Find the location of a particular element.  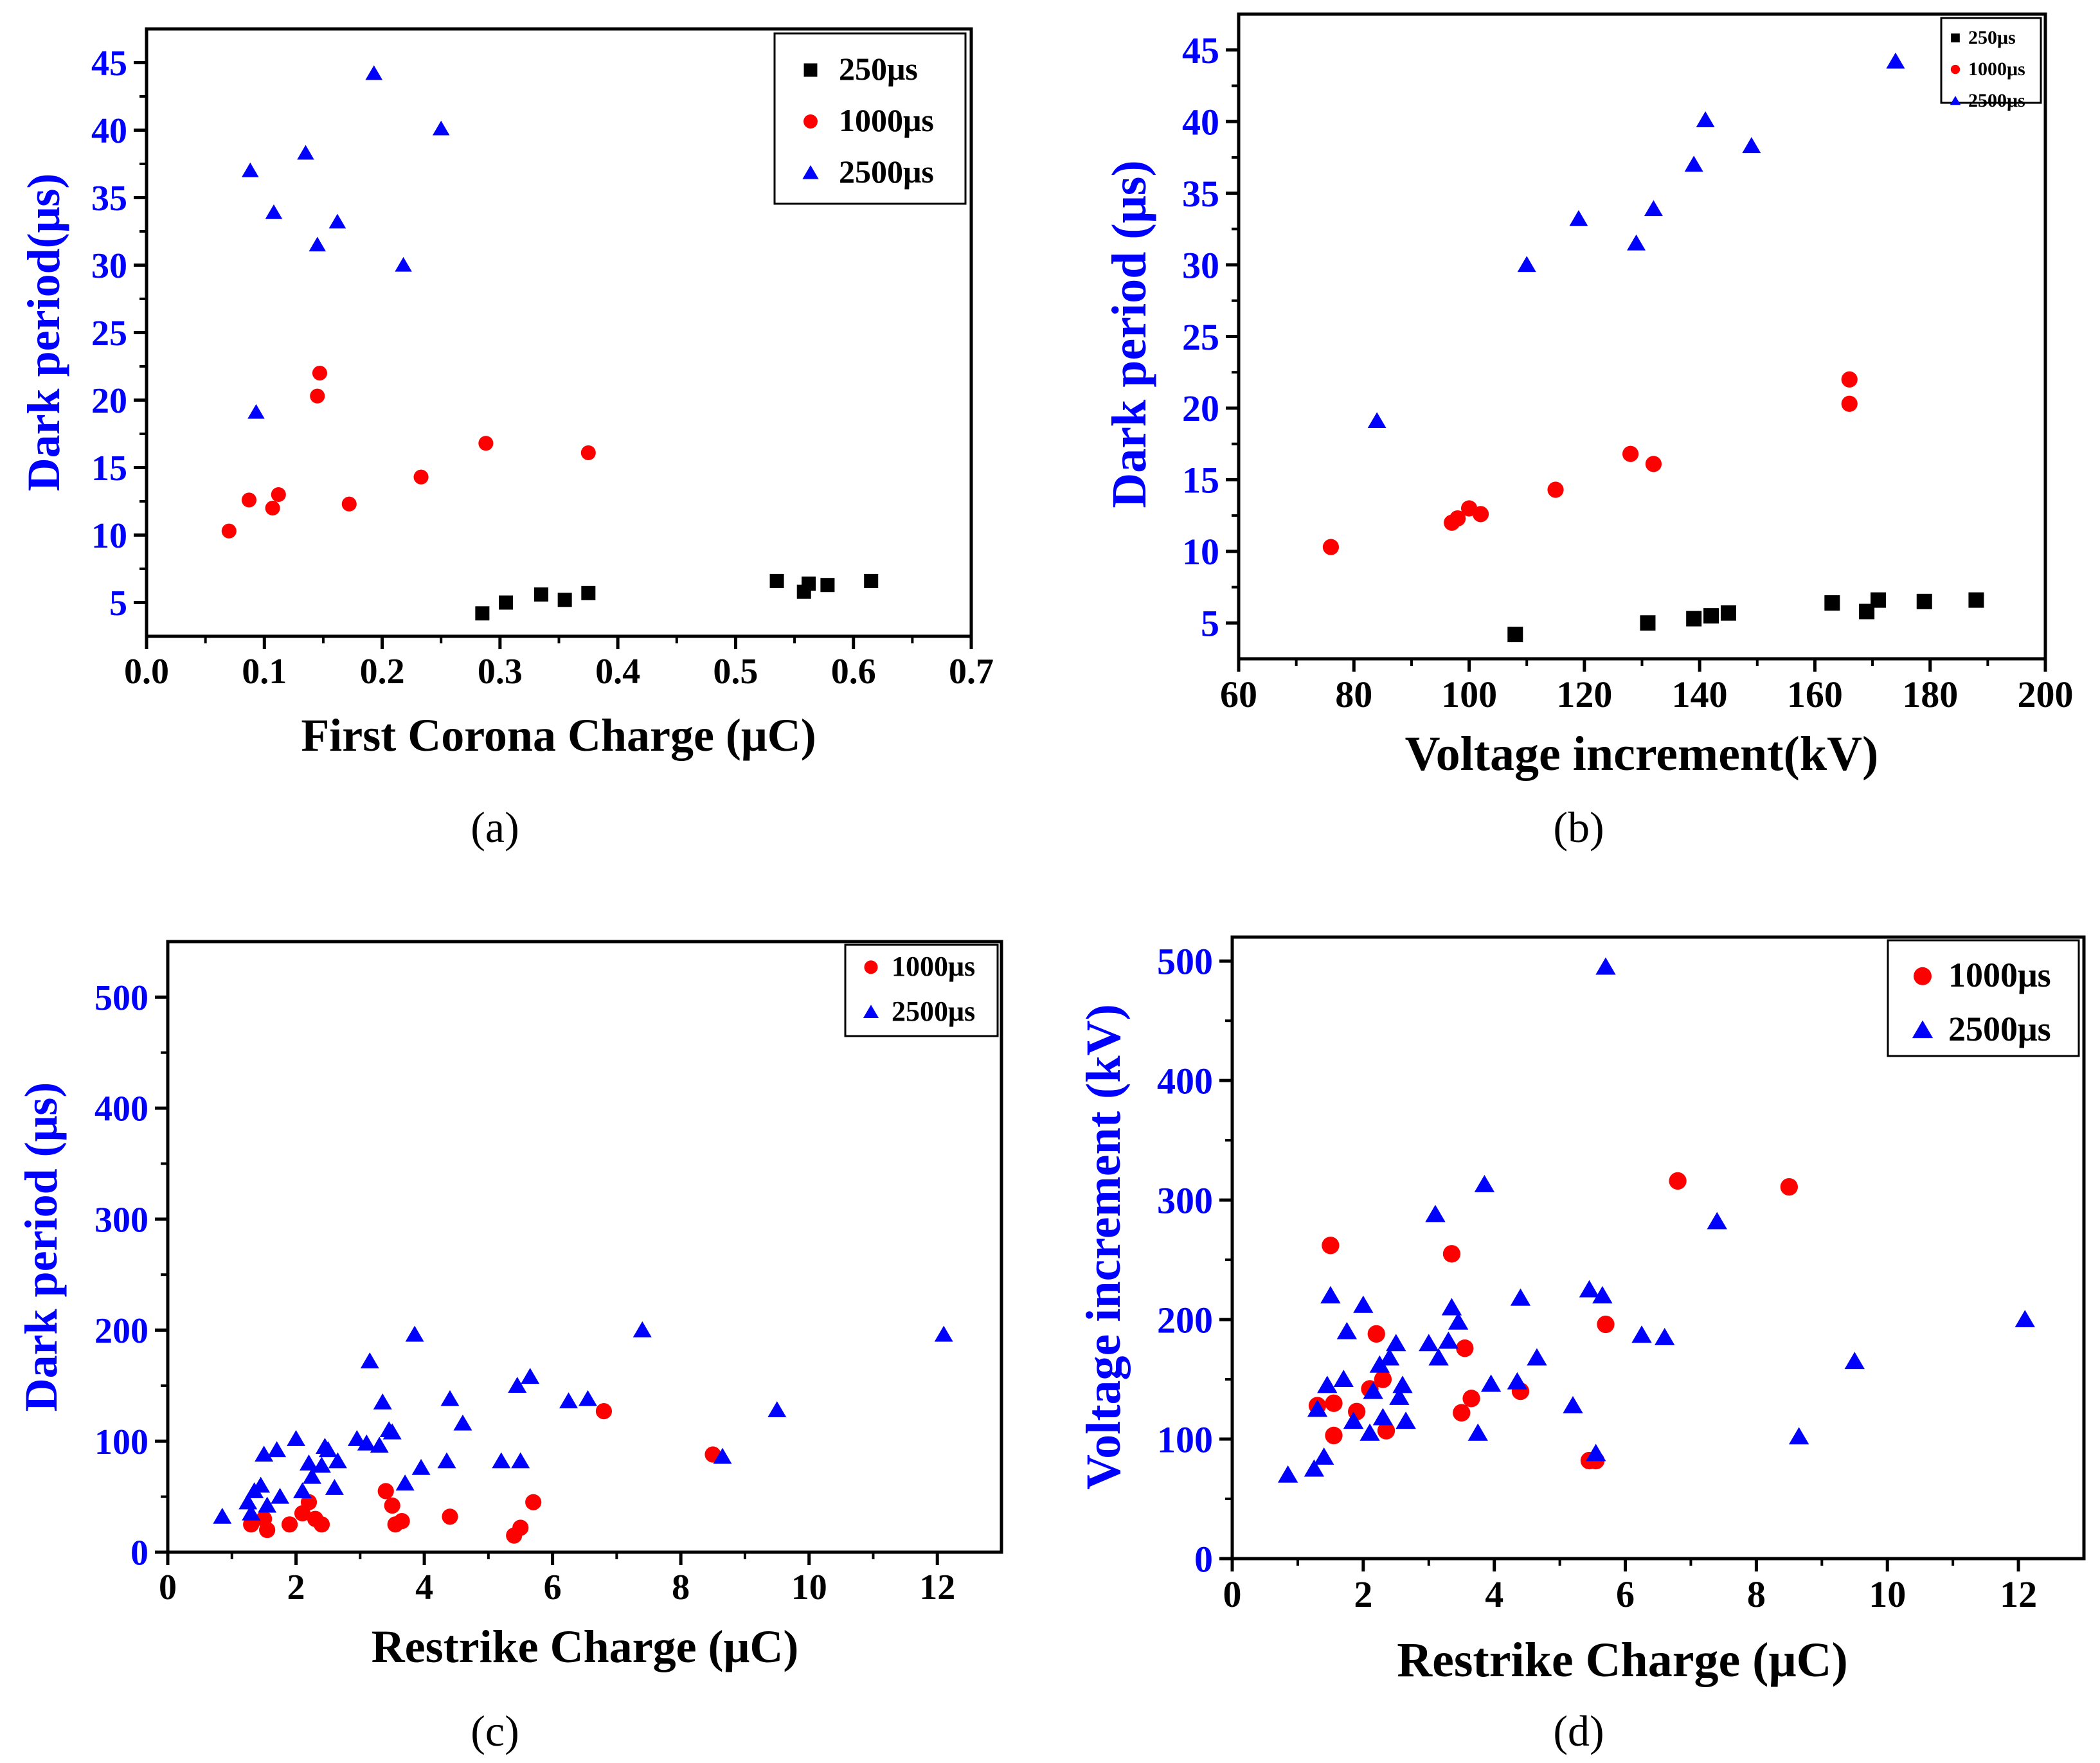

y-tick-label: 25 is located at coordinates (109, 333).